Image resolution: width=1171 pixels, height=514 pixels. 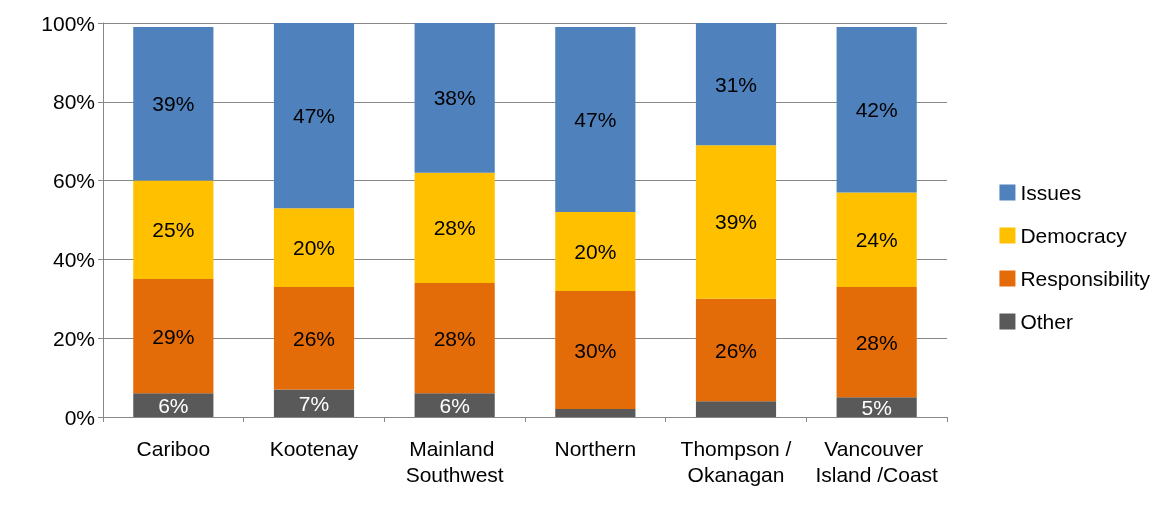 What do you see at coordinates (1074, 235) in the screenshot?
I see `legend-label: Democracy` at bounding box center [1074, 235].